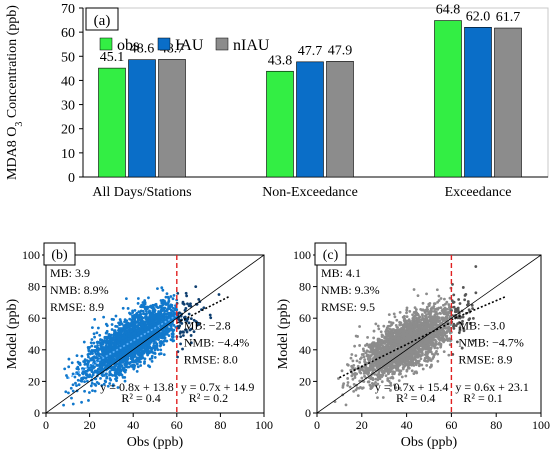  Describe the element at coordinates (31, 255) in the screenshot. I see `y-tick-label-b: 100` at that location.